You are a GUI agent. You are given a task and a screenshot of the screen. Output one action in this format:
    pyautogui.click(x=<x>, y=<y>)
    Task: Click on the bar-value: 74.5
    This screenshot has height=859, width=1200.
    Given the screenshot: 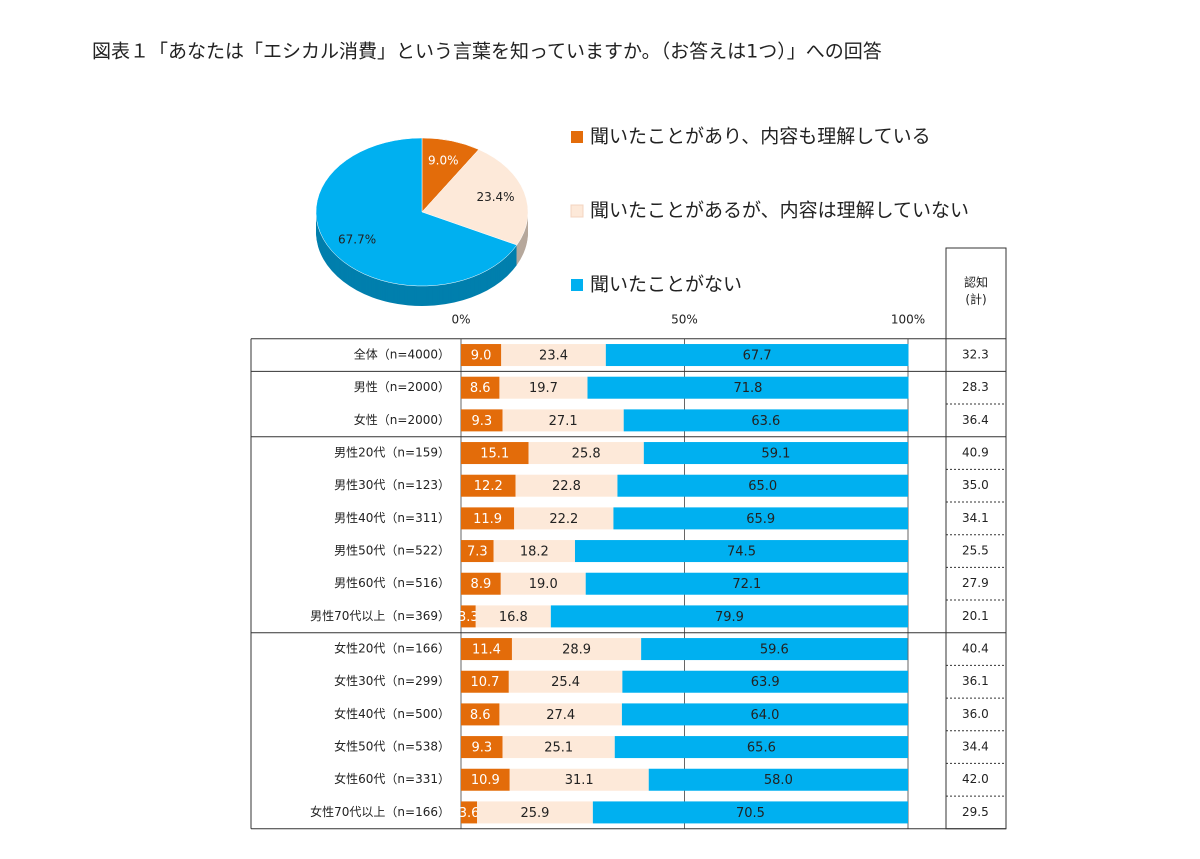 What is the action you would take?
    pyautogui.click(x=741, y=552)
    